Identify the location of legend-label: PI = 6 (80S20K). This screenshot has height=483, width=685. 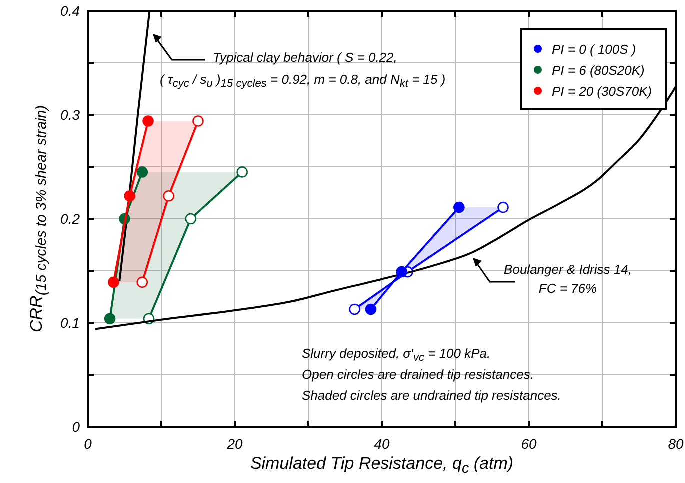
(598, 70).